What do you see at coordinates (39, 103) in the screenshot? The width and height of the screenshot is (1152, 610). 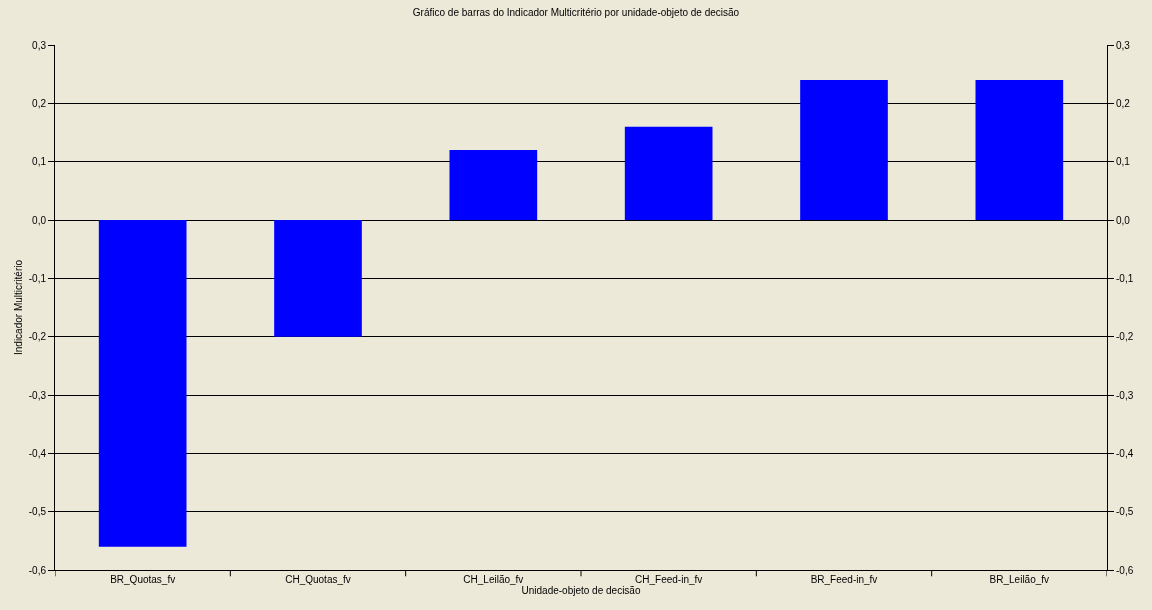 I see `y-tick-label: 0,2` at bounding box center [39, 103].